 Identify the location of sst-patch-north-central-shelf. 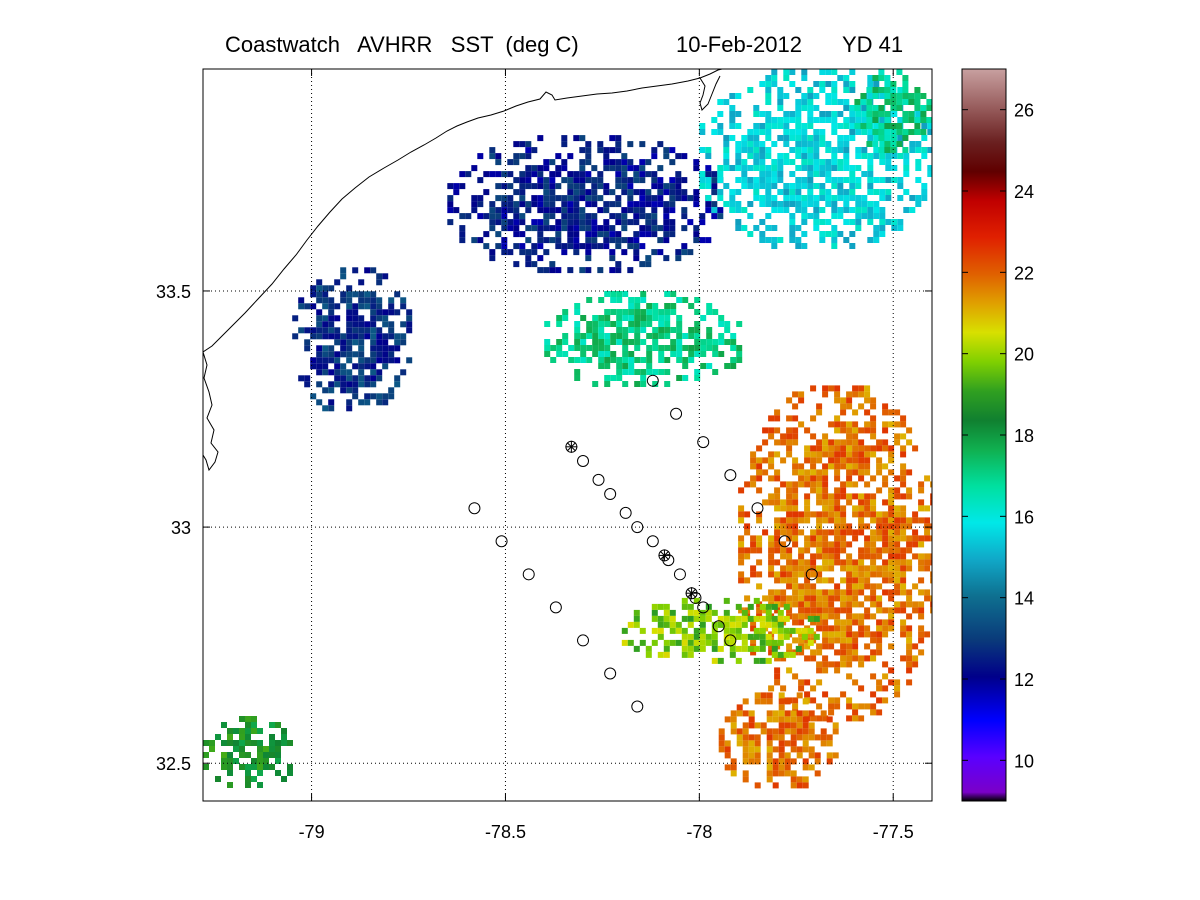
(585, 204).